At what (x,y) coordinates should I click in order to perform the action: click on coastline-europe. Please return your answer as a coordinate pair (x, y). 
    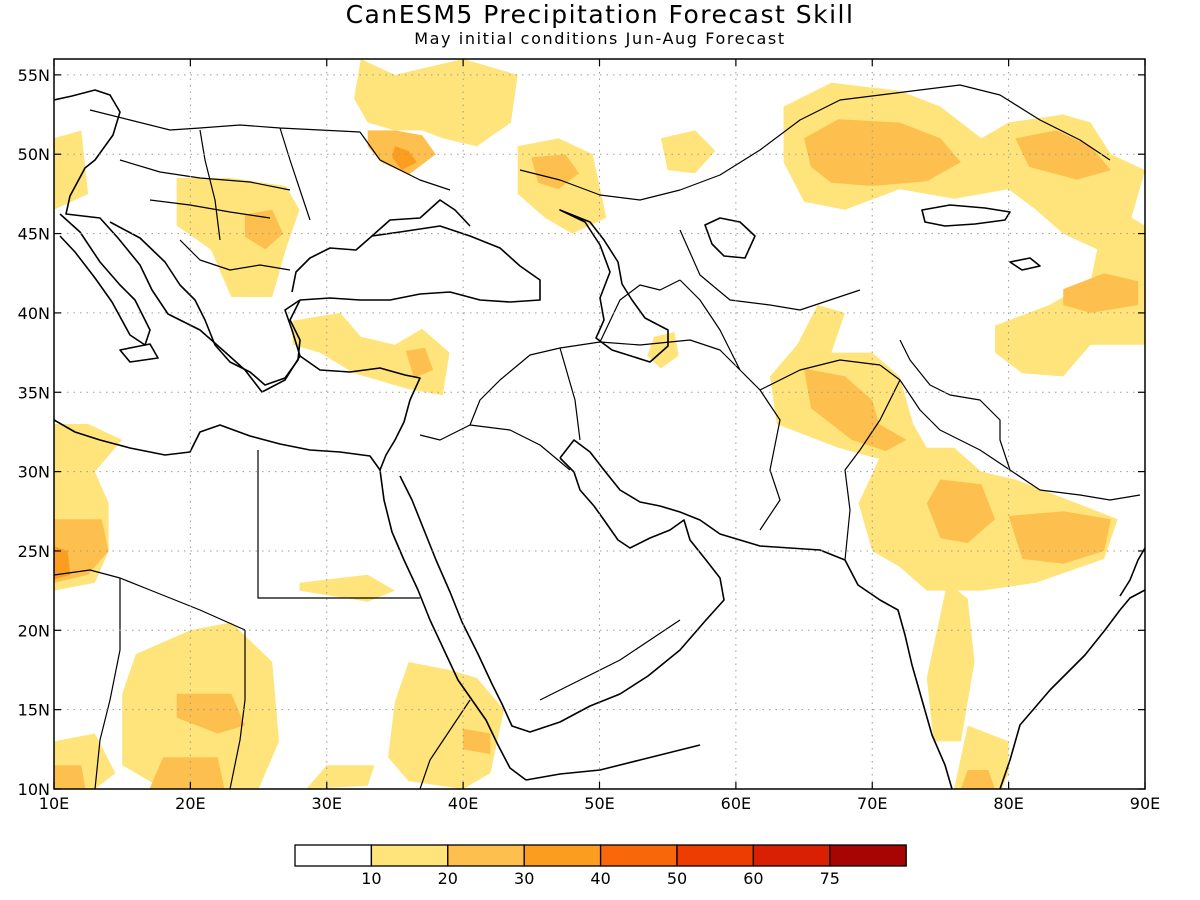
    Looking at the image, I should click on (177, 241).